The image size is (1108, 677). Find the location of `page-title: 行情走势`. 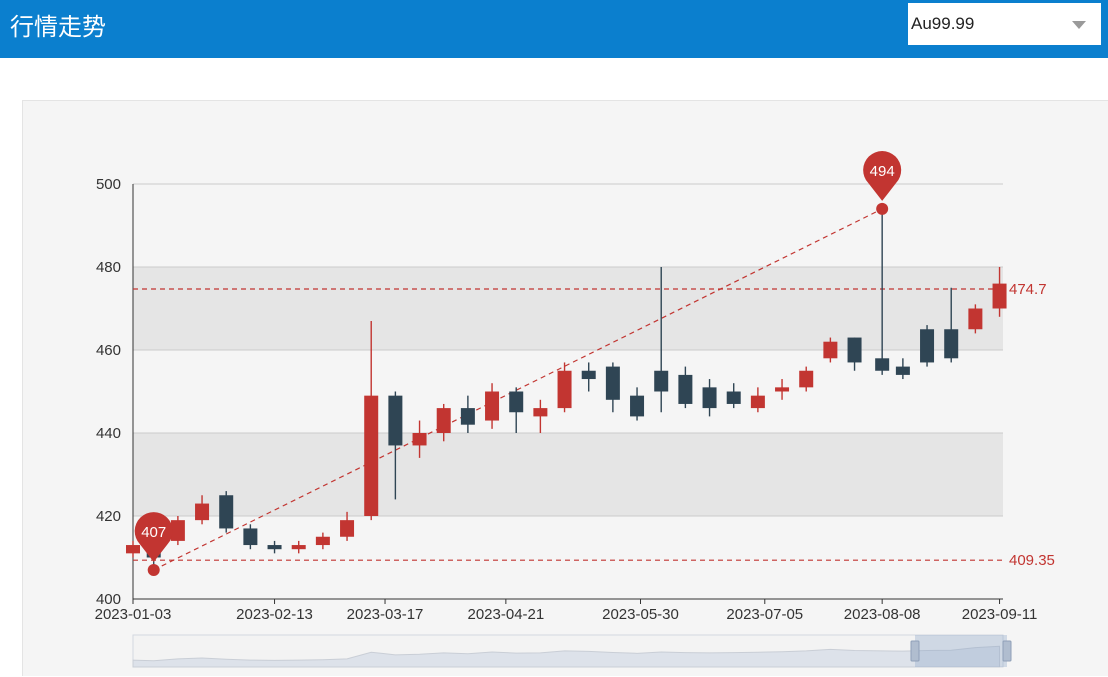

page-title: 行情走势 is located at coordinates (58, 27).